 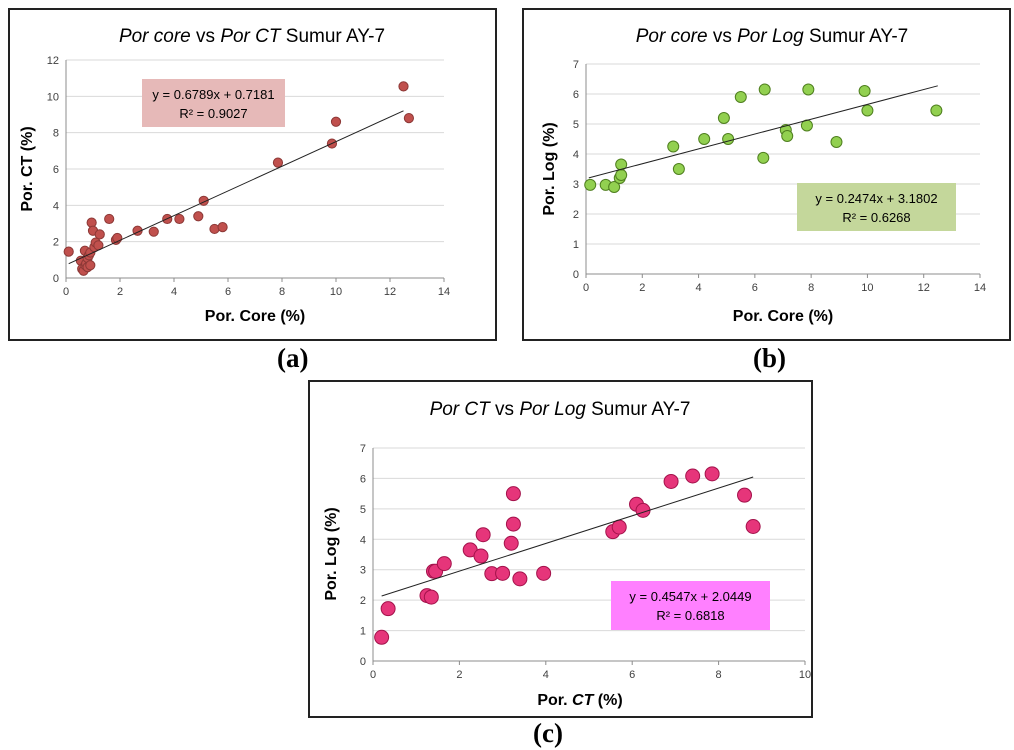 What do you see at coordinates (783, 316) in the screenshot?
I see `x-axis-label: Por. Core (%)` at bounding box center [783, 316].